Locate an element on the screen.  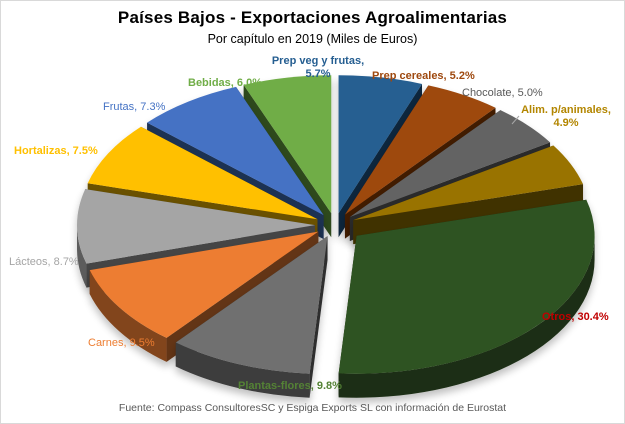
label-frutas: Frutas, 7.3% is located at coordinates (134, 107).